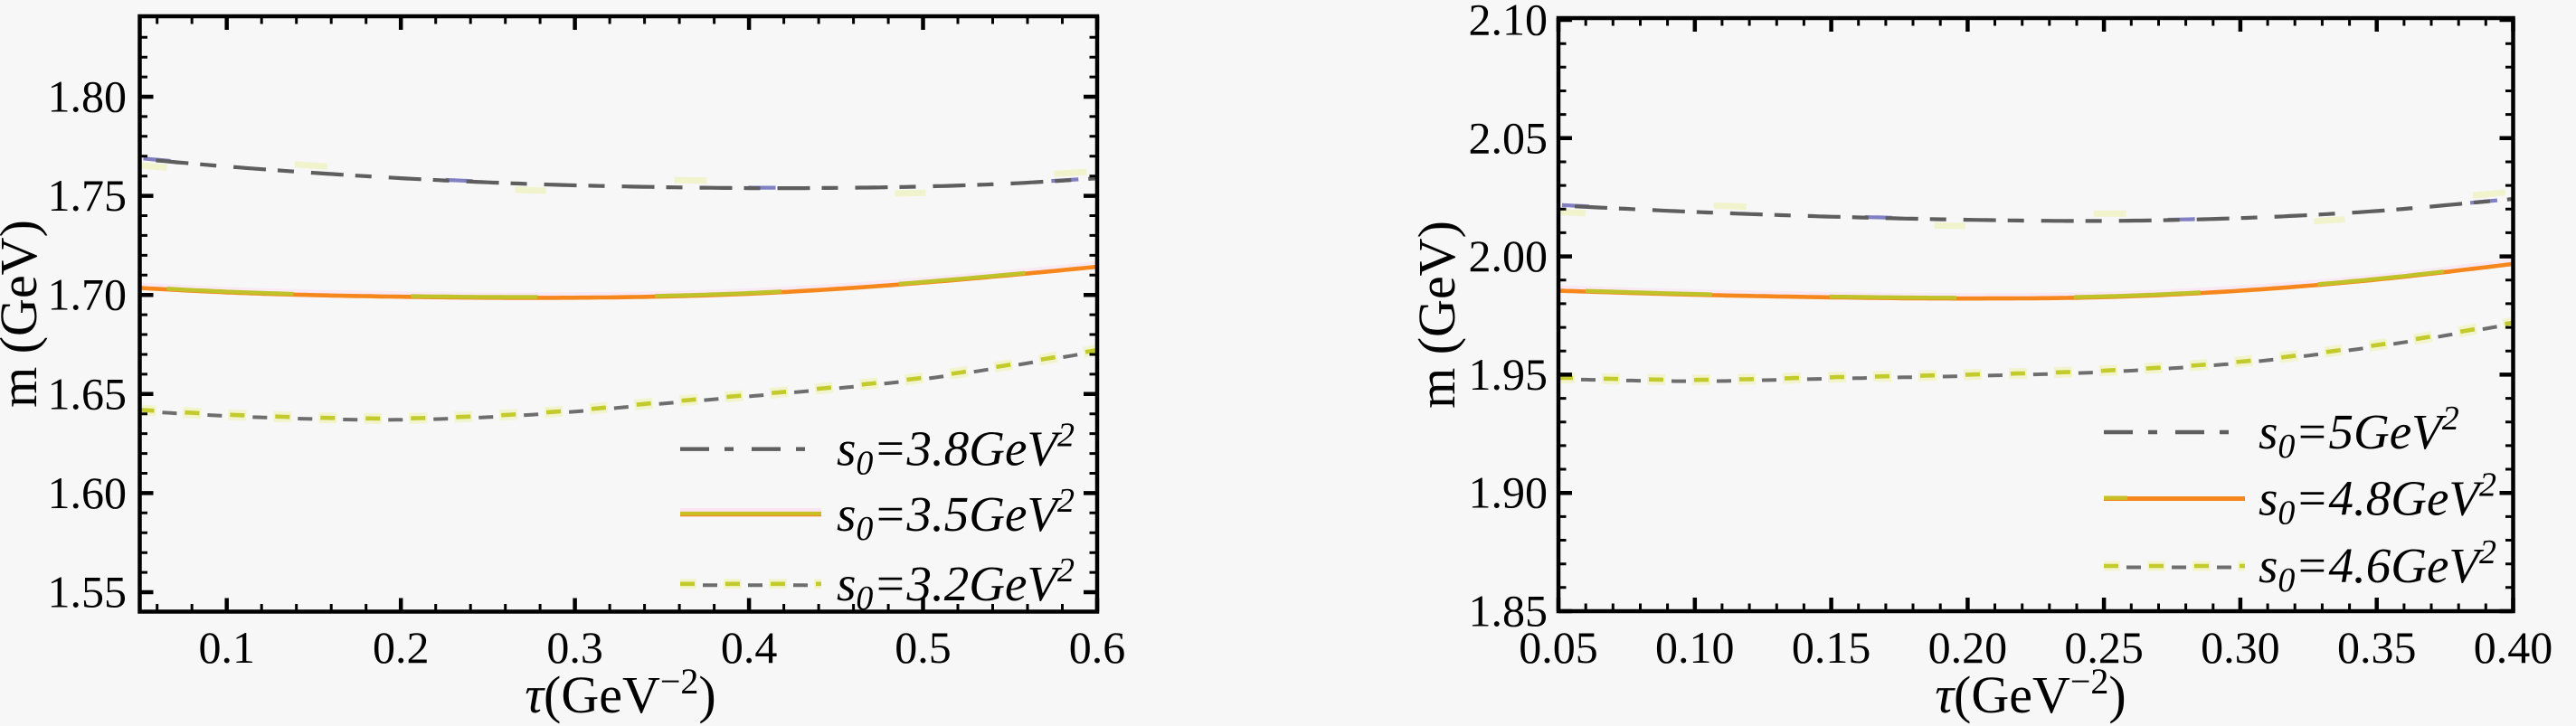 This screenshot has height=726, width=2576. Describe the element at coordinates (2377, 647) in the screenshot. I see `svg-text: 0.35` at that location.